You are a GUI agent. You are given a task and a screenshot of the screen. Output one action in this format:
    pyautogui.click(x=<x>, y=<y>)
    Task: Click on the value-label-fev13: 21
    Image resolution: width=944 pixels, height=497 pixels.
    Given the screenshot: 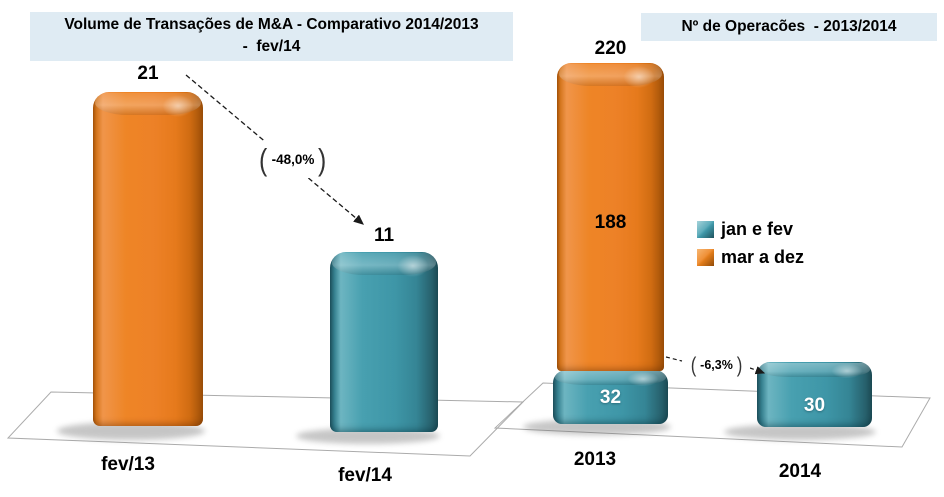 What is the action you would take?
    pyautogui.click(x=148, y=73)
    